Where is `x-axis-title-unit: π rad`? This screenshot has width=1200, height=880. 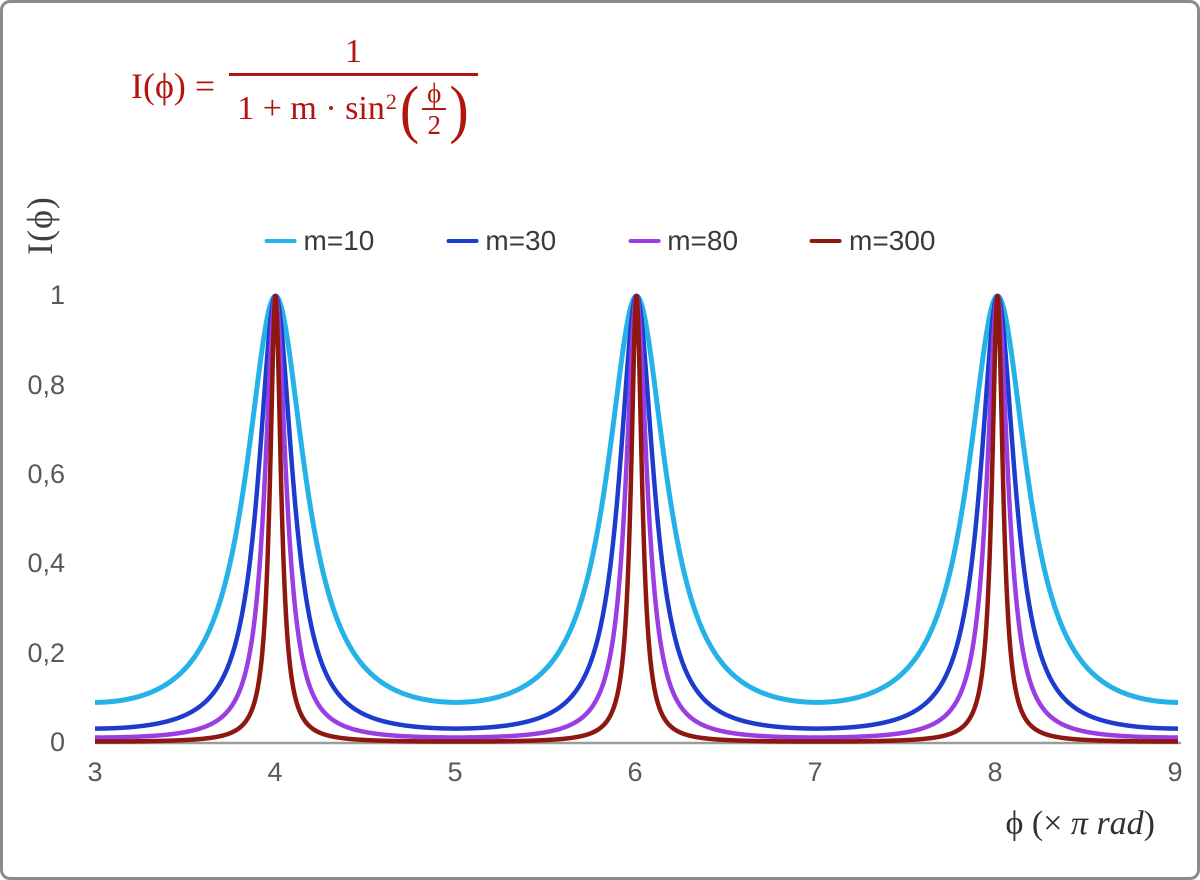 x-axis-title-unit: π rad is located at coordinates (1107, 823).